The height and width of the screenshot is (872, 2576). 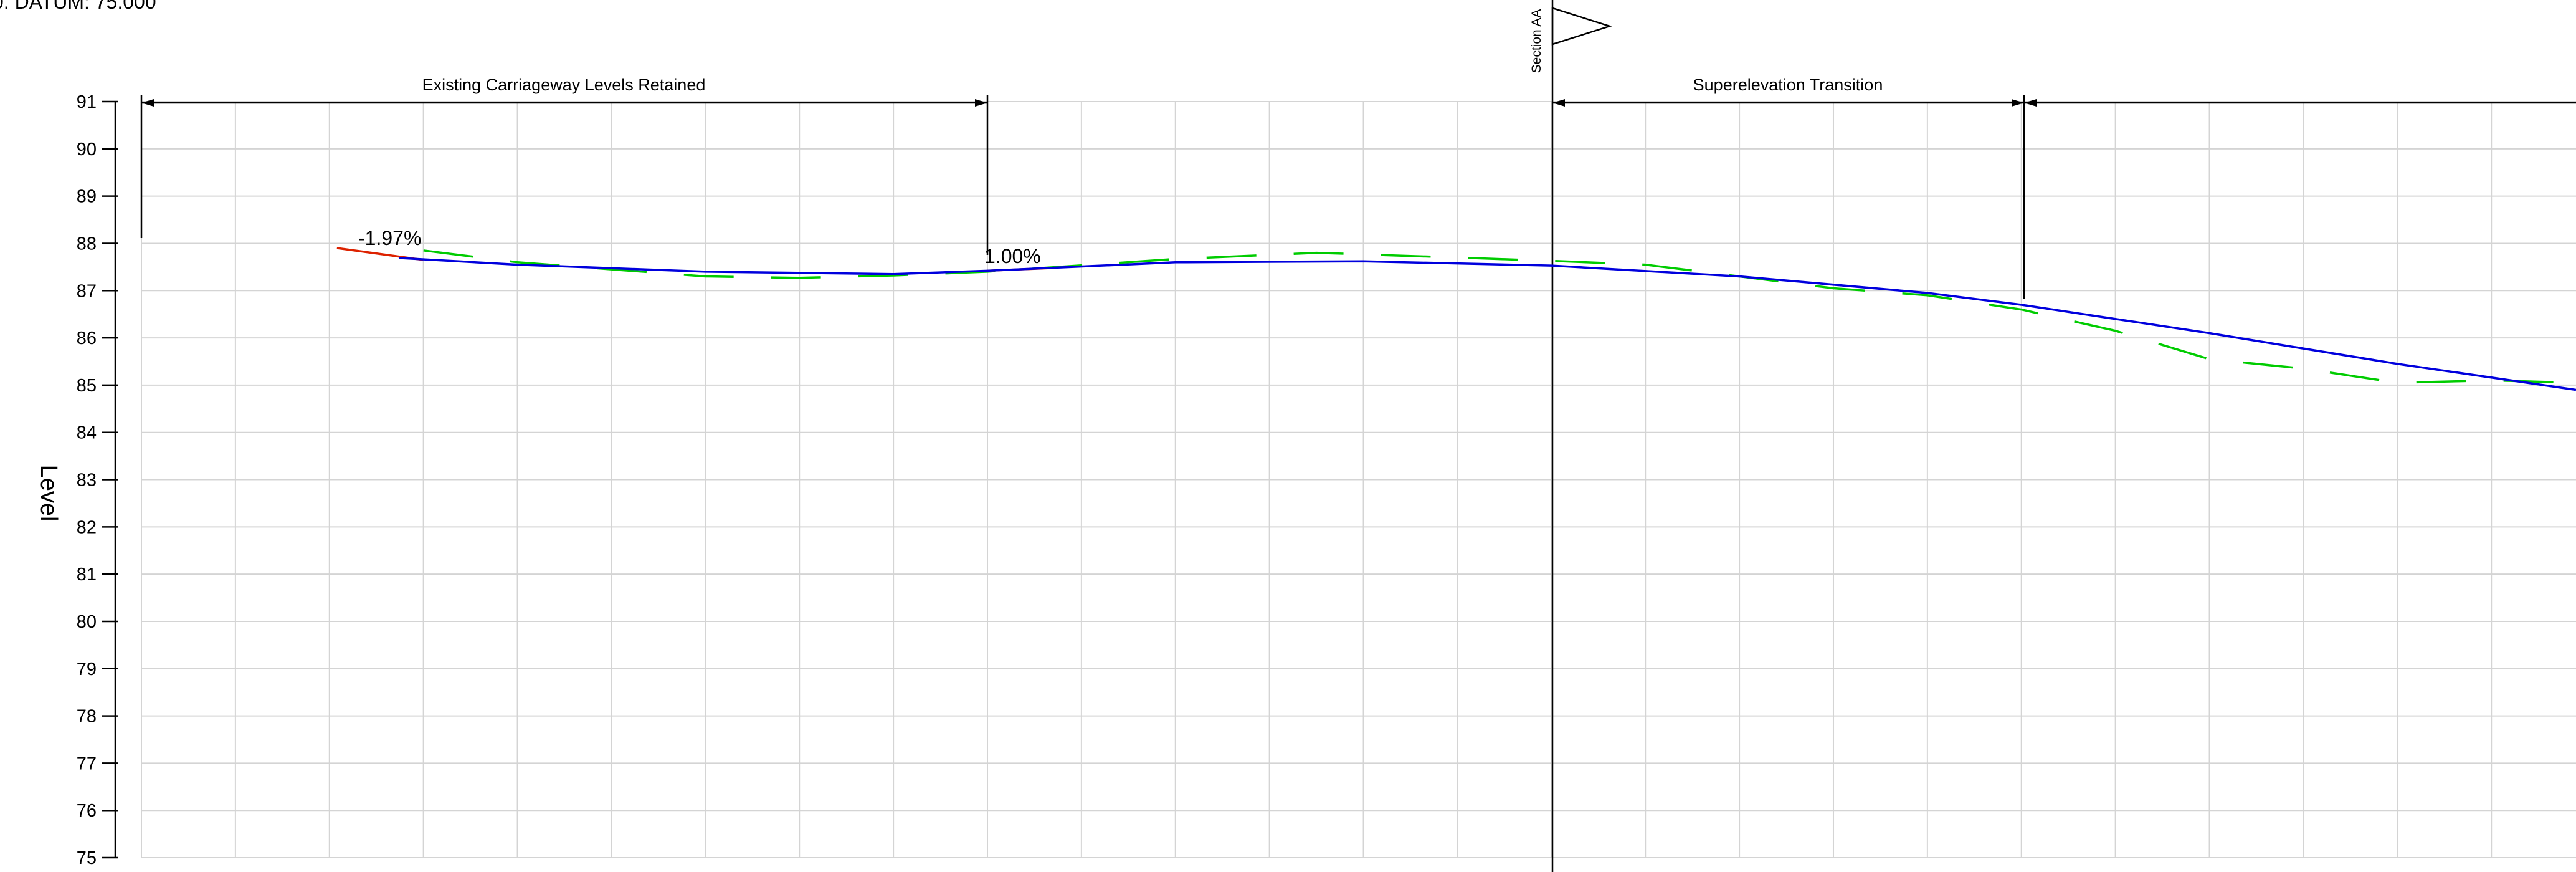 I want to click on arrowheads, so click(x=1089, y=103).